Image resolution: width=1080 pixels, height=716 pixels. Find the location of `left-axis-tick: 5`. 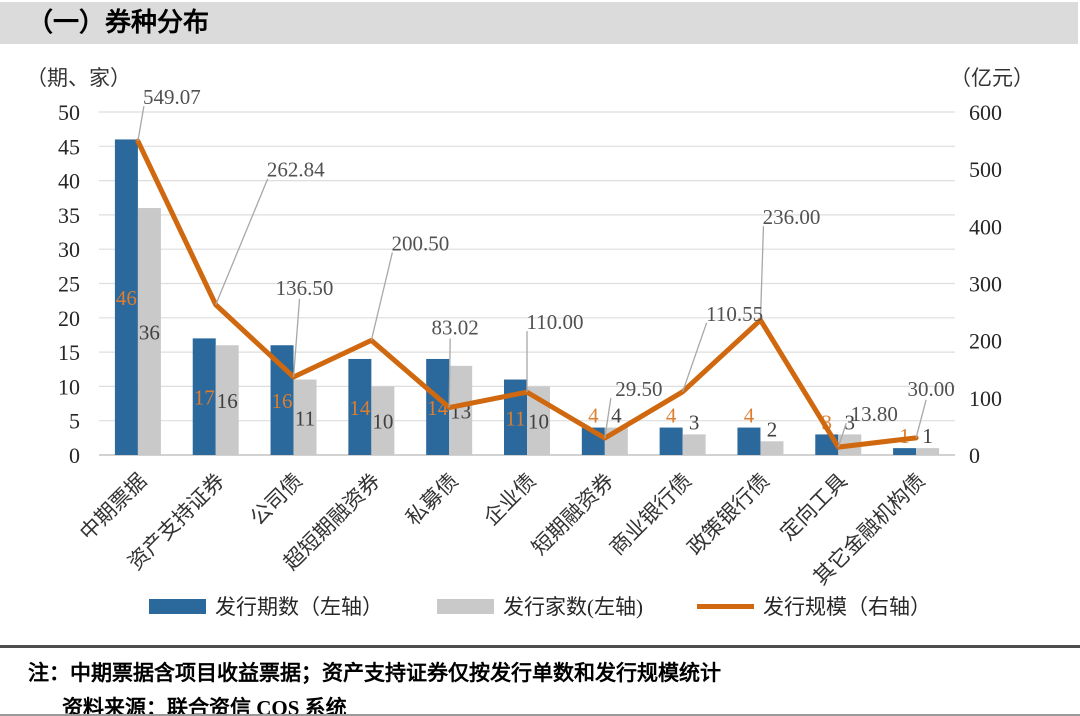

left-axis-tick: 5 is located at coordinates (74, 421).